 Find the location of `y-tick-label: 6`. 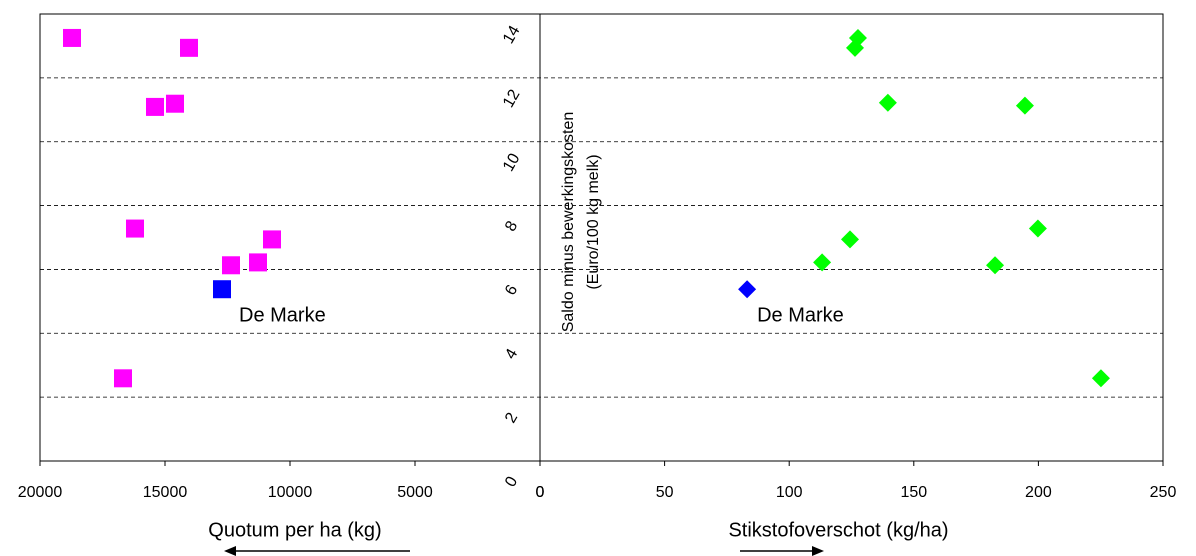

y-tick-label: 6 is located at coordinates (511, 290).